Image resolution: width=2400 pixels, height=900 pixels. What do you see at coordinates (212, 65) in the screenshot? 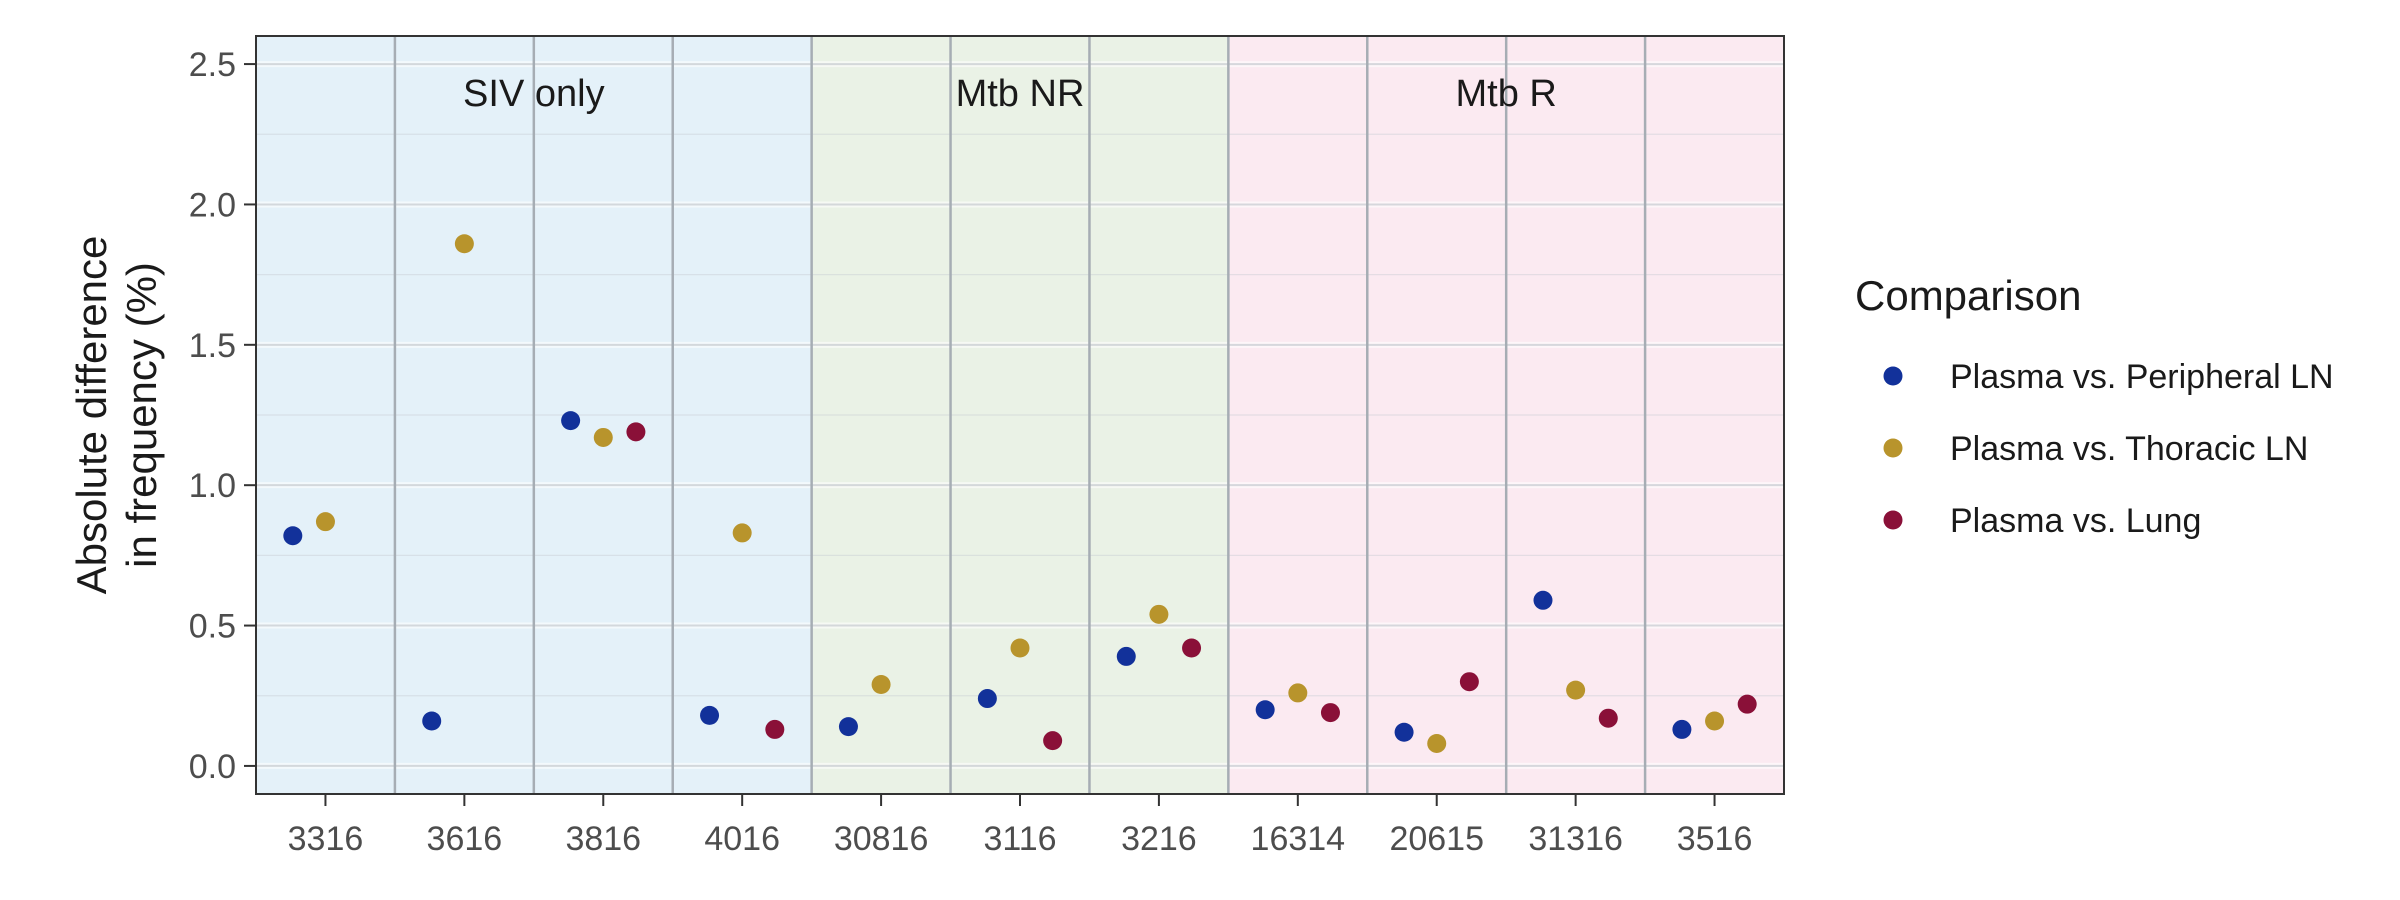
I see `y-tick-label: 2.5` at bounding box center [212, 65].